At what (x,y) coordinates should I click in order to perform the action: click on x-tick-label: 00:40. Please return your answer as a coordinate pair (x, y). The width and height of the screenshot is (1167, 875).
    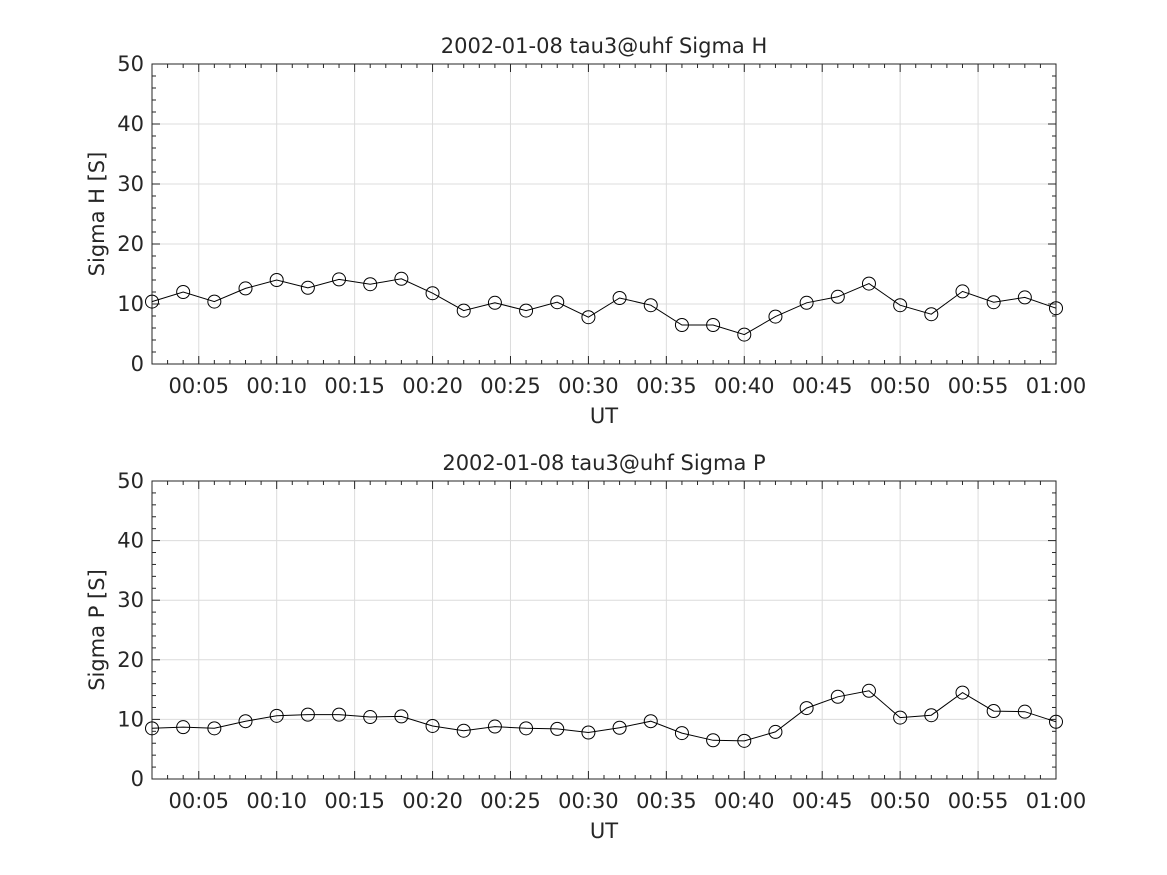
    Looking at the image, I should click on (744, 386).